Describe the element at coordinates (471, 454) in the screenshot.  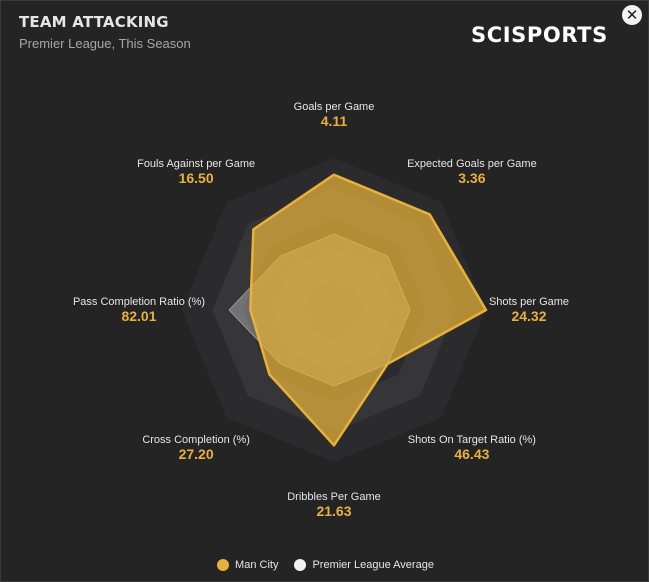
I see `axis-value: 46.43` at that location.